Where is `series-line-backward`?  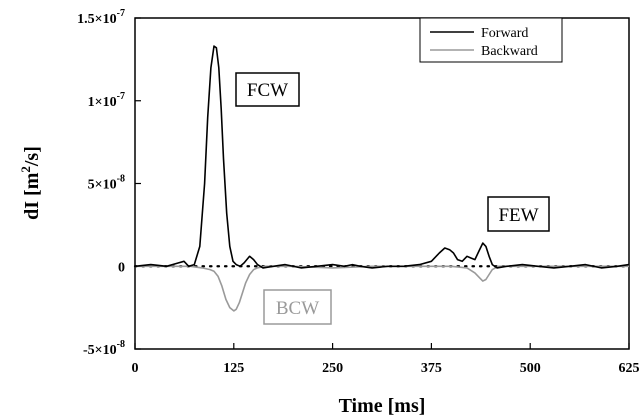 series-line-backward is located at coordinates (382, 288).